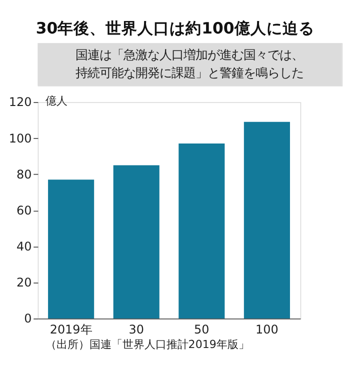 This screenshot has width=350, height=388. Describe the element at coordinates (147, 344) in the screenshot. I see `text: （出所）国連「世界人口推計2019年版」` at that location.